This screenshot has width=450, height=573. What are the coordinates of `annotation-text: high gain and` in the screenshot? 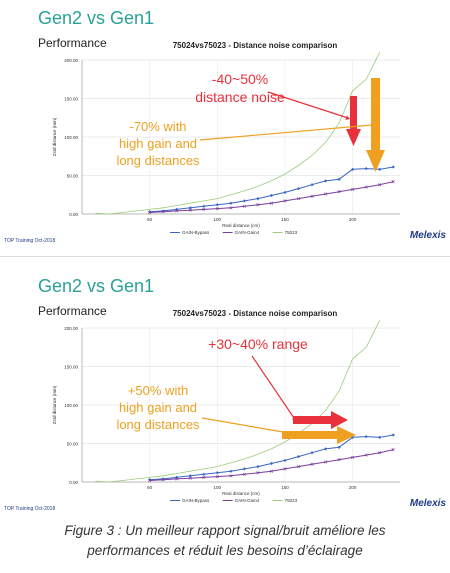 It's located at (158, 143).